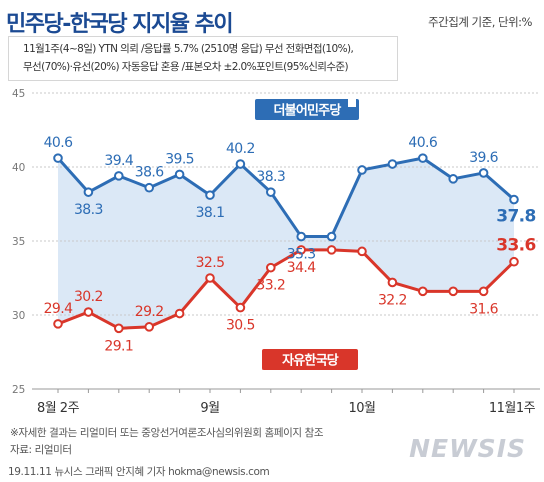  Describe the element at coordinates (18, 94) in the screenshot. I see `y-tick-label: 45` at that location.